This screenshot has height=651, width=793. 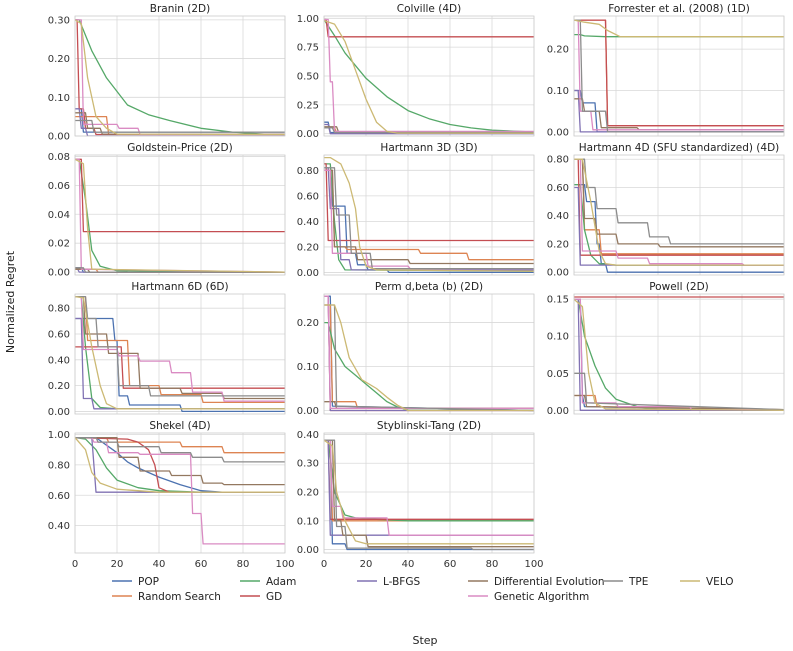 What do you see at coordinates (720, 582) in the screenshot?
I see `legend-label: VELO` at bounding box center [720, 582].